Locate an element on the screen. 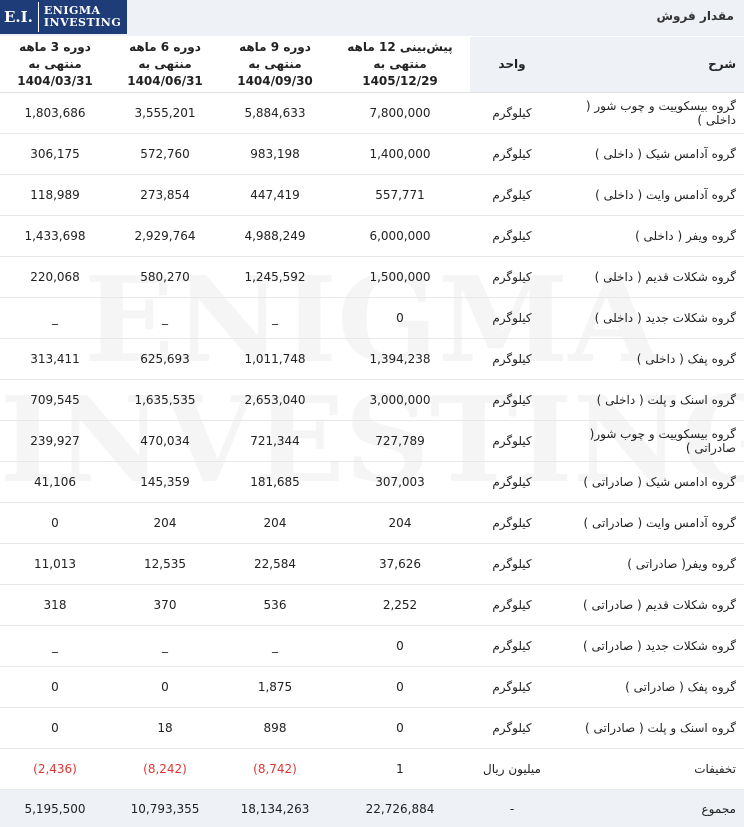 This screenshot has height=827, width=744. cell-p9: (8,742) is located at coordinates (275, 769).